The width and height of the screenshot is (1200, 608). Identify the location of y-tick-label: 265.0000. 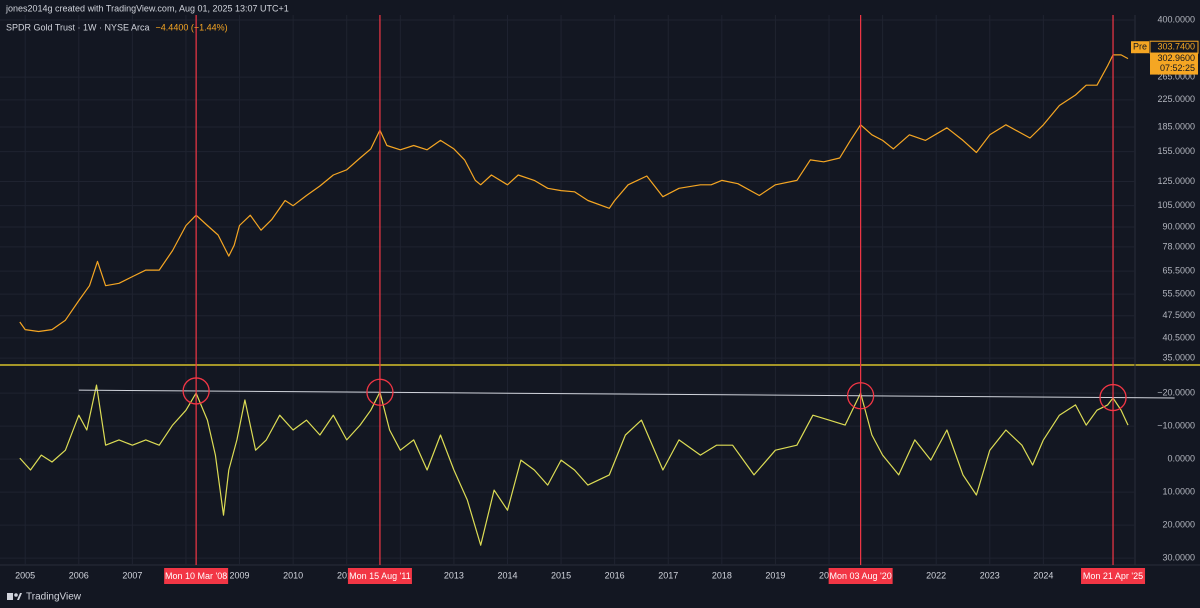
(1176, 77).